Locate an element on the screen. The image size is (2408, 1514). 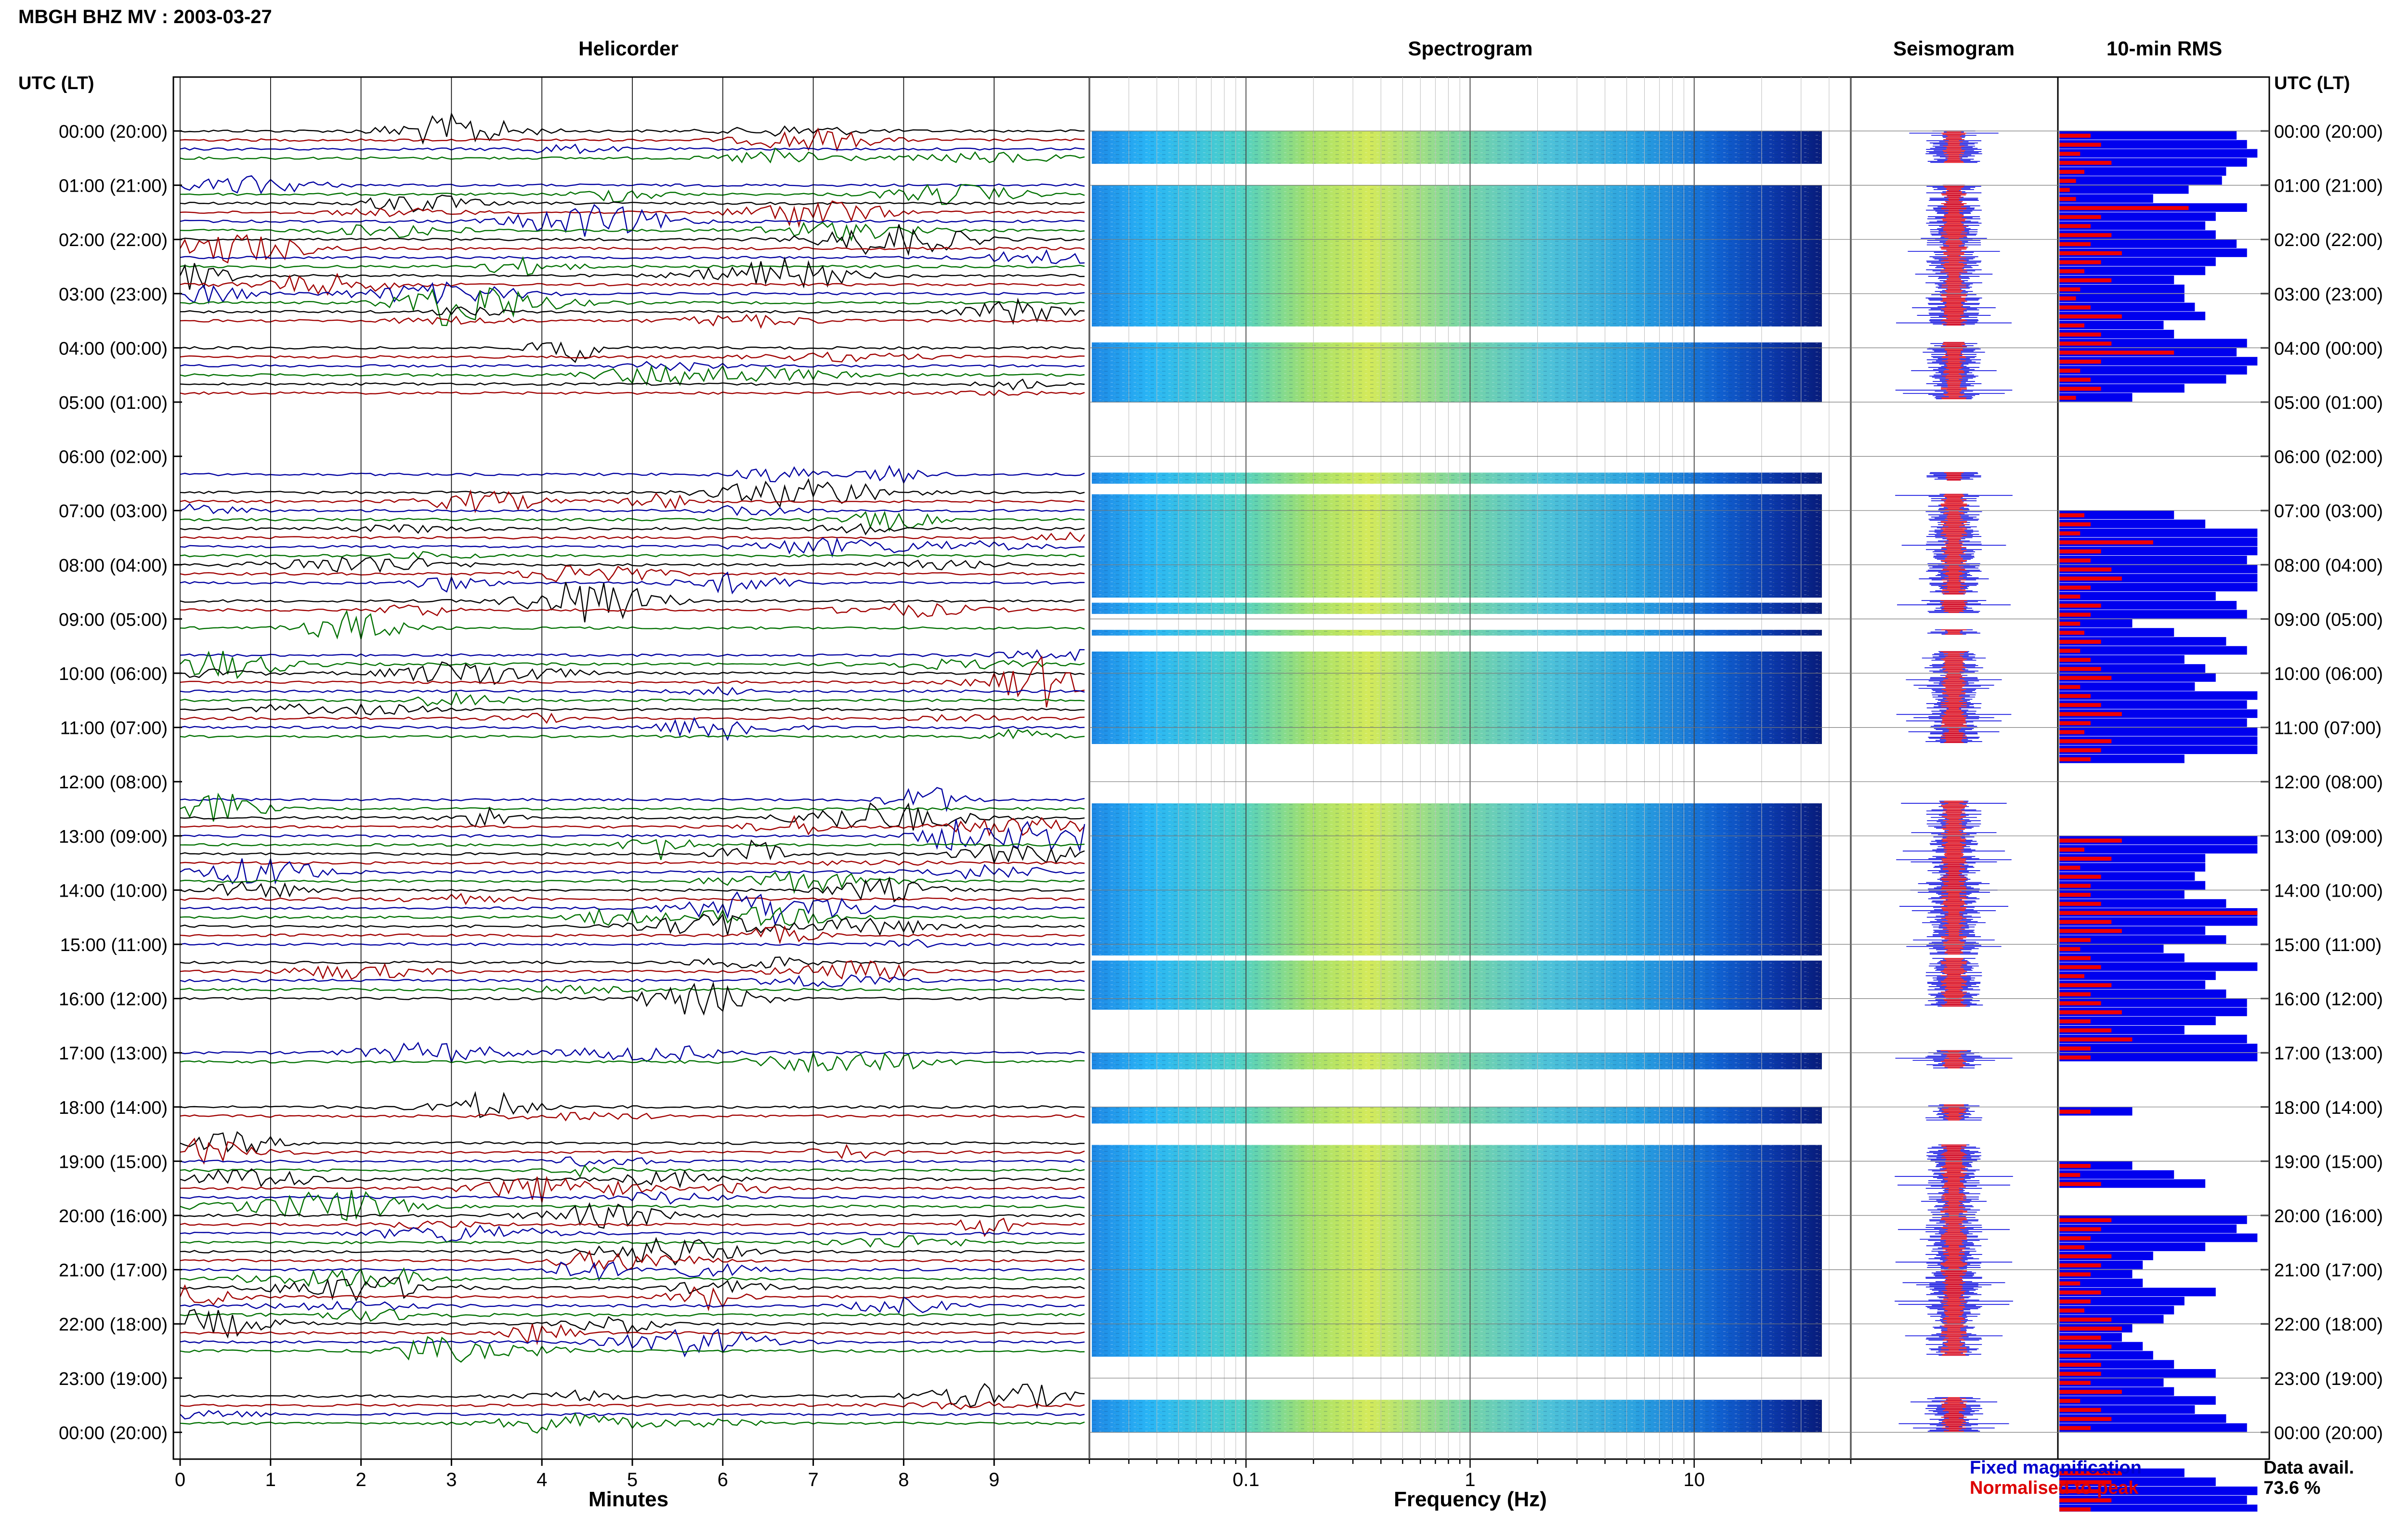
seismogram-panel is located at coordinates (1954, 781).